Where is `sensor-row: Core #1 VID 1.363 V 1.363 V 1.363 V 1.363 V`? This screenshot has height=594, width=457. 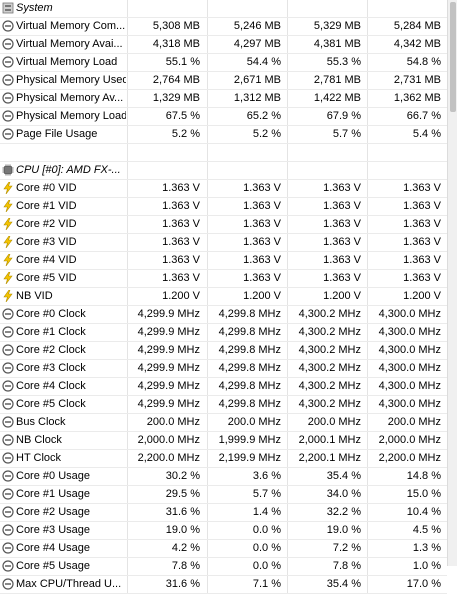 sensor-row: Core #1 VID 1.363 V 1.363 V 1.363 V 1.363 V is located at coordinates (223, 207).